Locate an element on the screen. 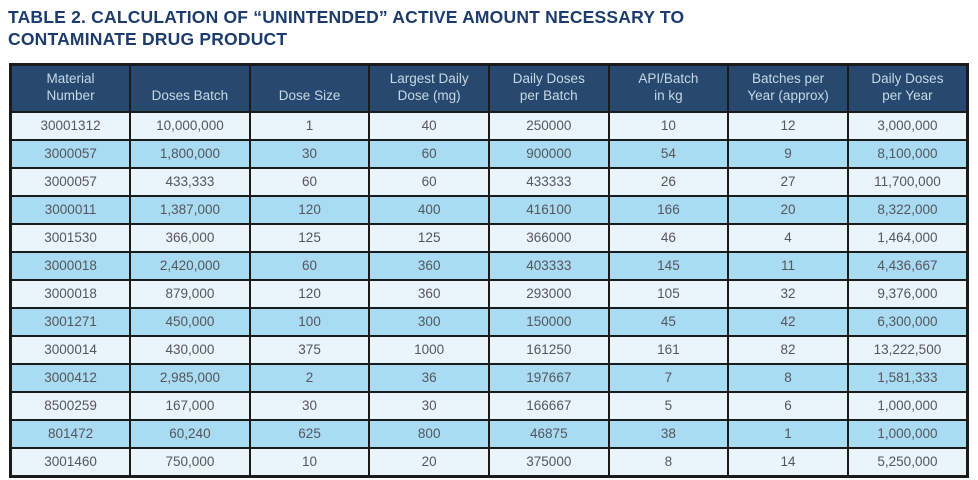  table-cell: 60,240 is located at coordinates (190, 434).